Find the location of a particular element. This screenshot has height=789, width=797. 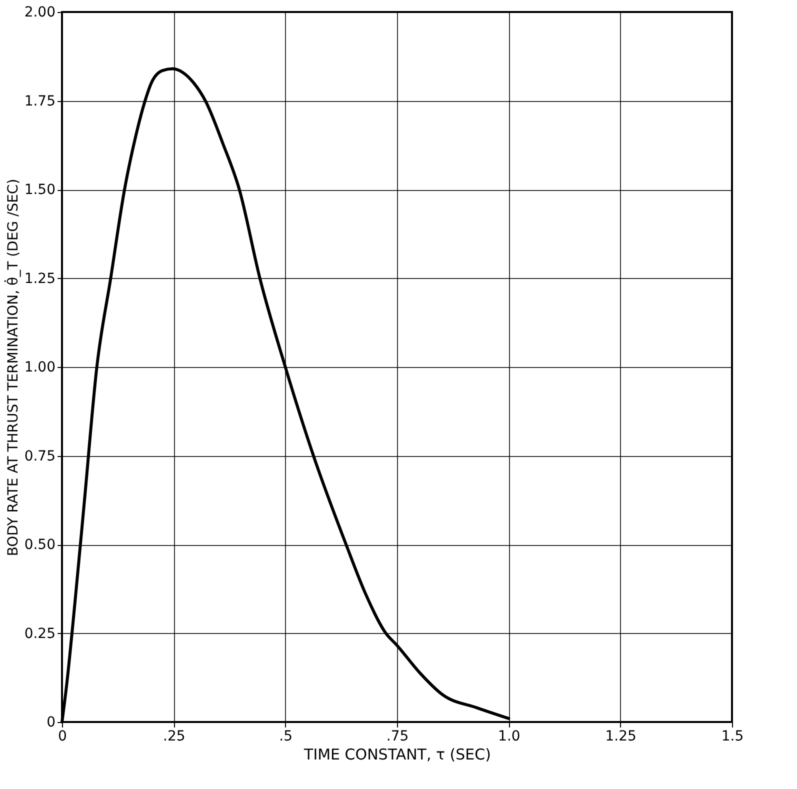

y-tick-label: 1.50 is located at coordinates (40, 190).